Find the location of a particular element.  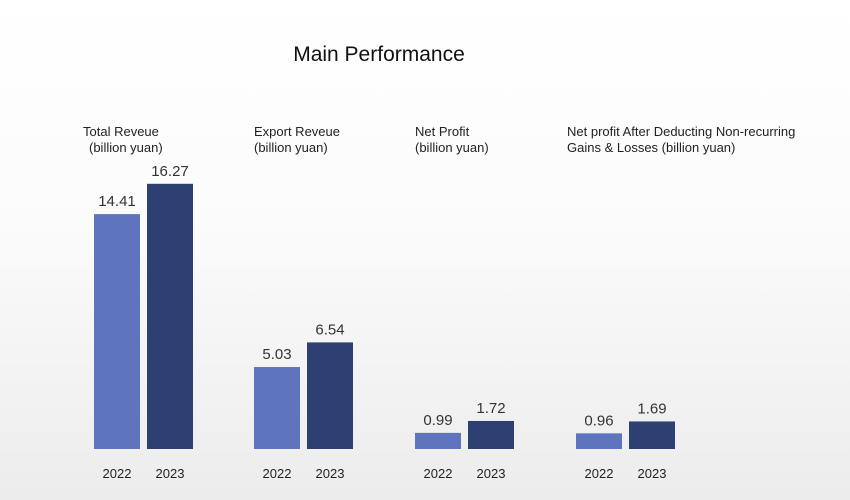

value-label: 5.03 is located at coordinates (276, 354).